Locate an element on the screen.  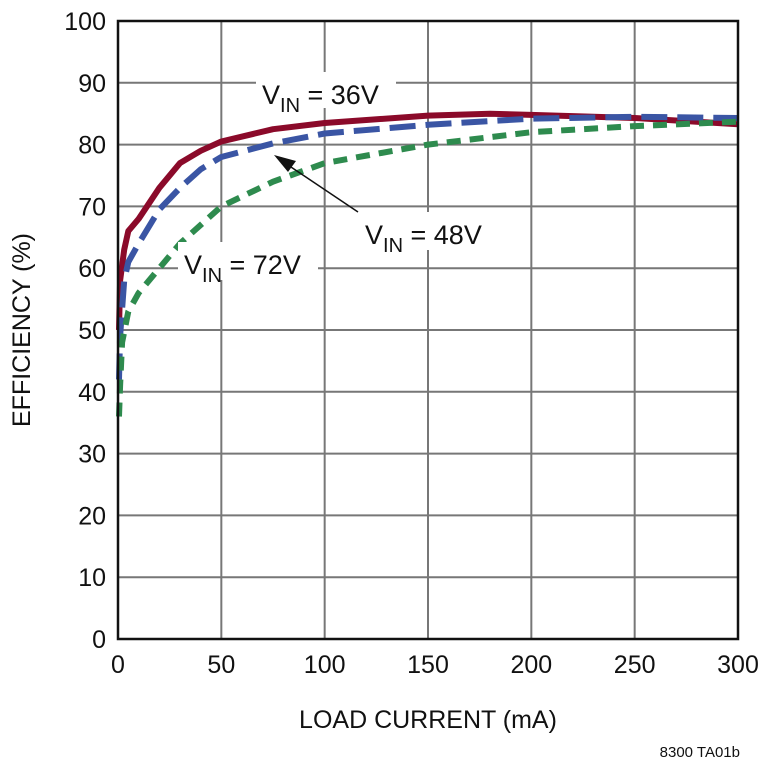
y-tick-label: 80 is located at coordinates (92, 146).